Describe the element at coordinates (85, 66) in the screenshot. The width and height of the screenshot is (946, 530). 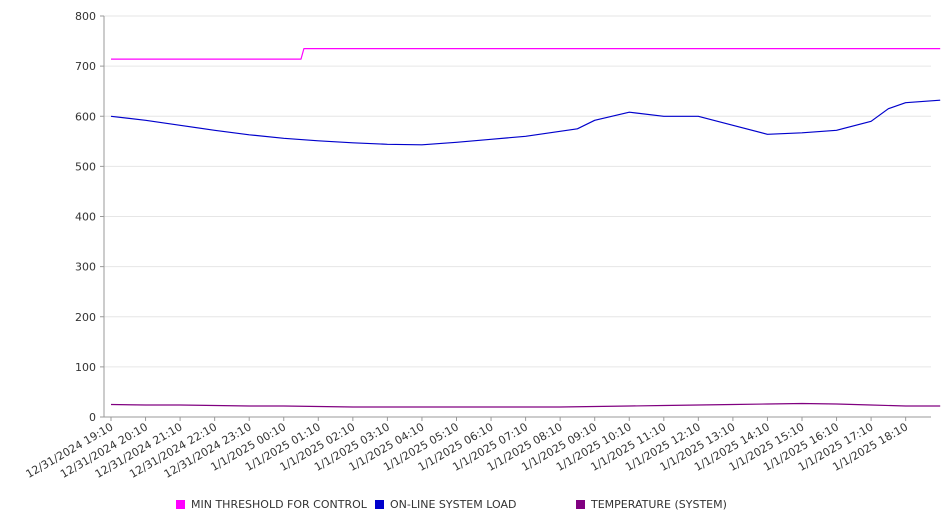
I see `y-tick-label: 700` at that location.